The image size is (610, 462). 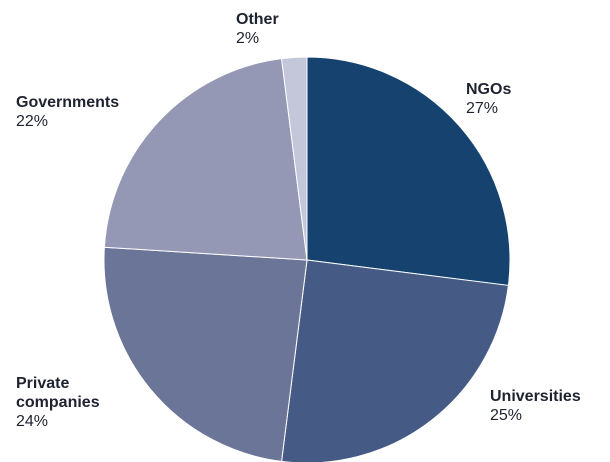 I want to click on slice-name-ngos: NGOs, so click(x=489, y=89).